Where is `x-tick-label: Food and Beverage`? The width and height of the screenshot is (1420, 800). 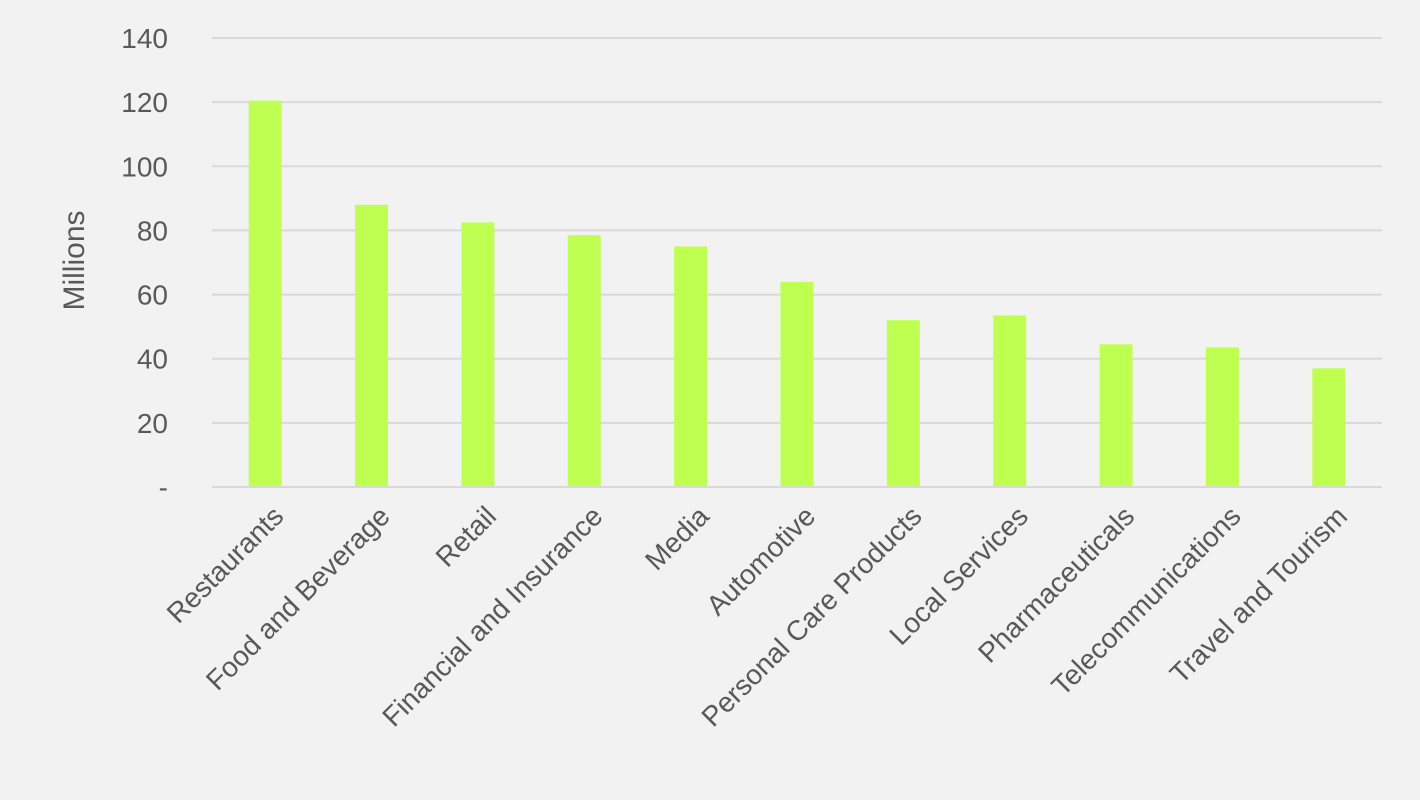
x-tick-label: Food and Beverage is located at coordinates (298, 598).